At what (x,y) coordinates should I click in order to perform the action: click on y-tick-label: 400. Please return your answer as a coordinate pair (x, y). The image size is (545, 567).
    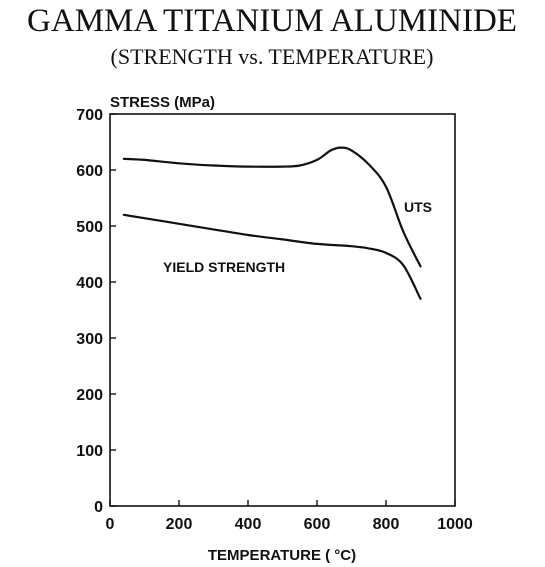
    Looking at the image, I should click on (89, 283).